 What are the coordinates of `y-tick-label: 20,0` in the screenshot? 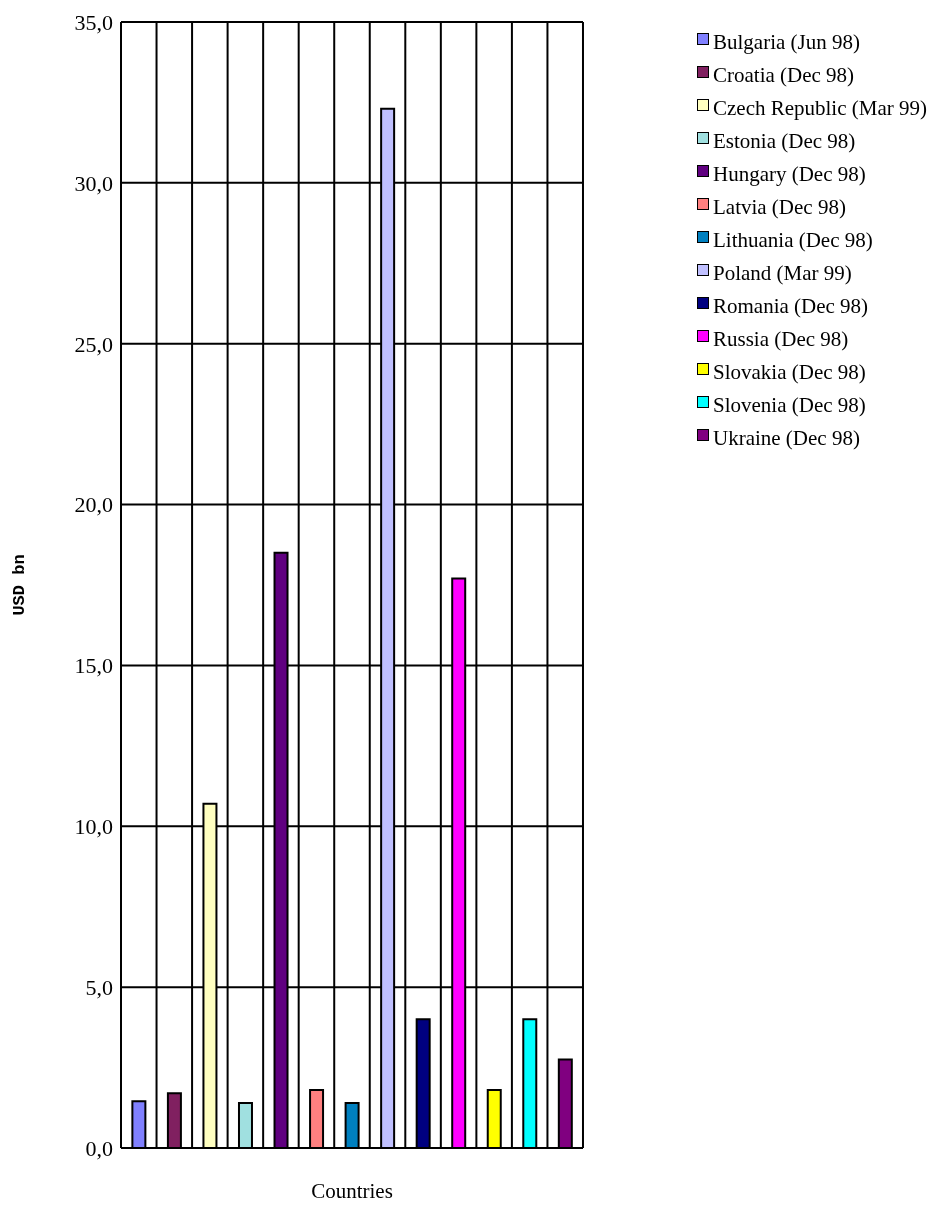 It's located at (93, 505).